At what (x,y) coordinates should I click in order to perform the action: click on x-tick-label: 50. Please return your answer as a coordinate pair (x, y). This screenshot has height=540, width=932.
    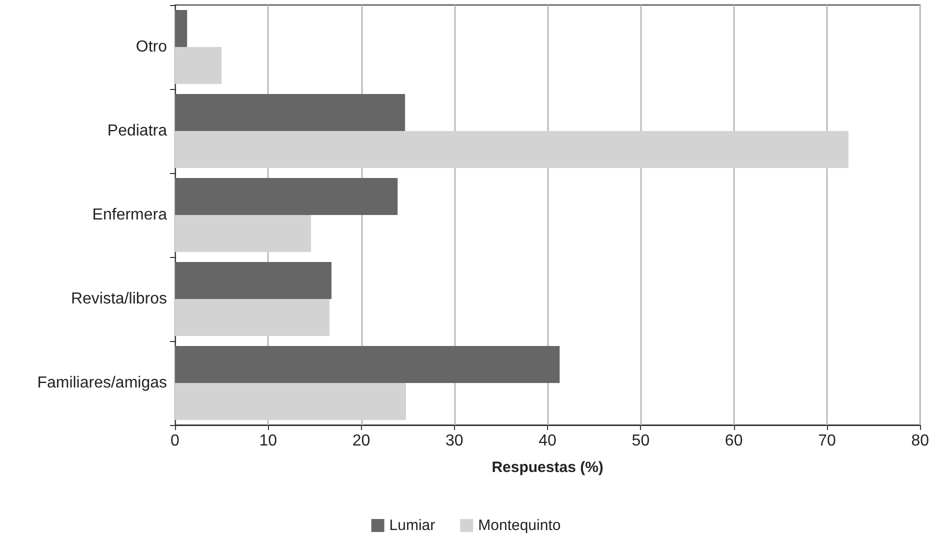
    Looking at the image, I should click on (641, 441).